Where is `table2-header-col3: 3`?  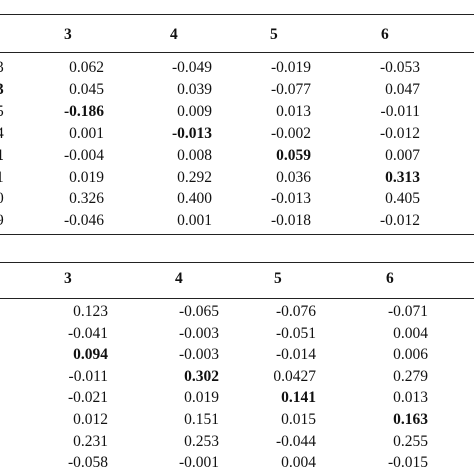 table2-header-col3: 3 is located at coordinates (68, 278).